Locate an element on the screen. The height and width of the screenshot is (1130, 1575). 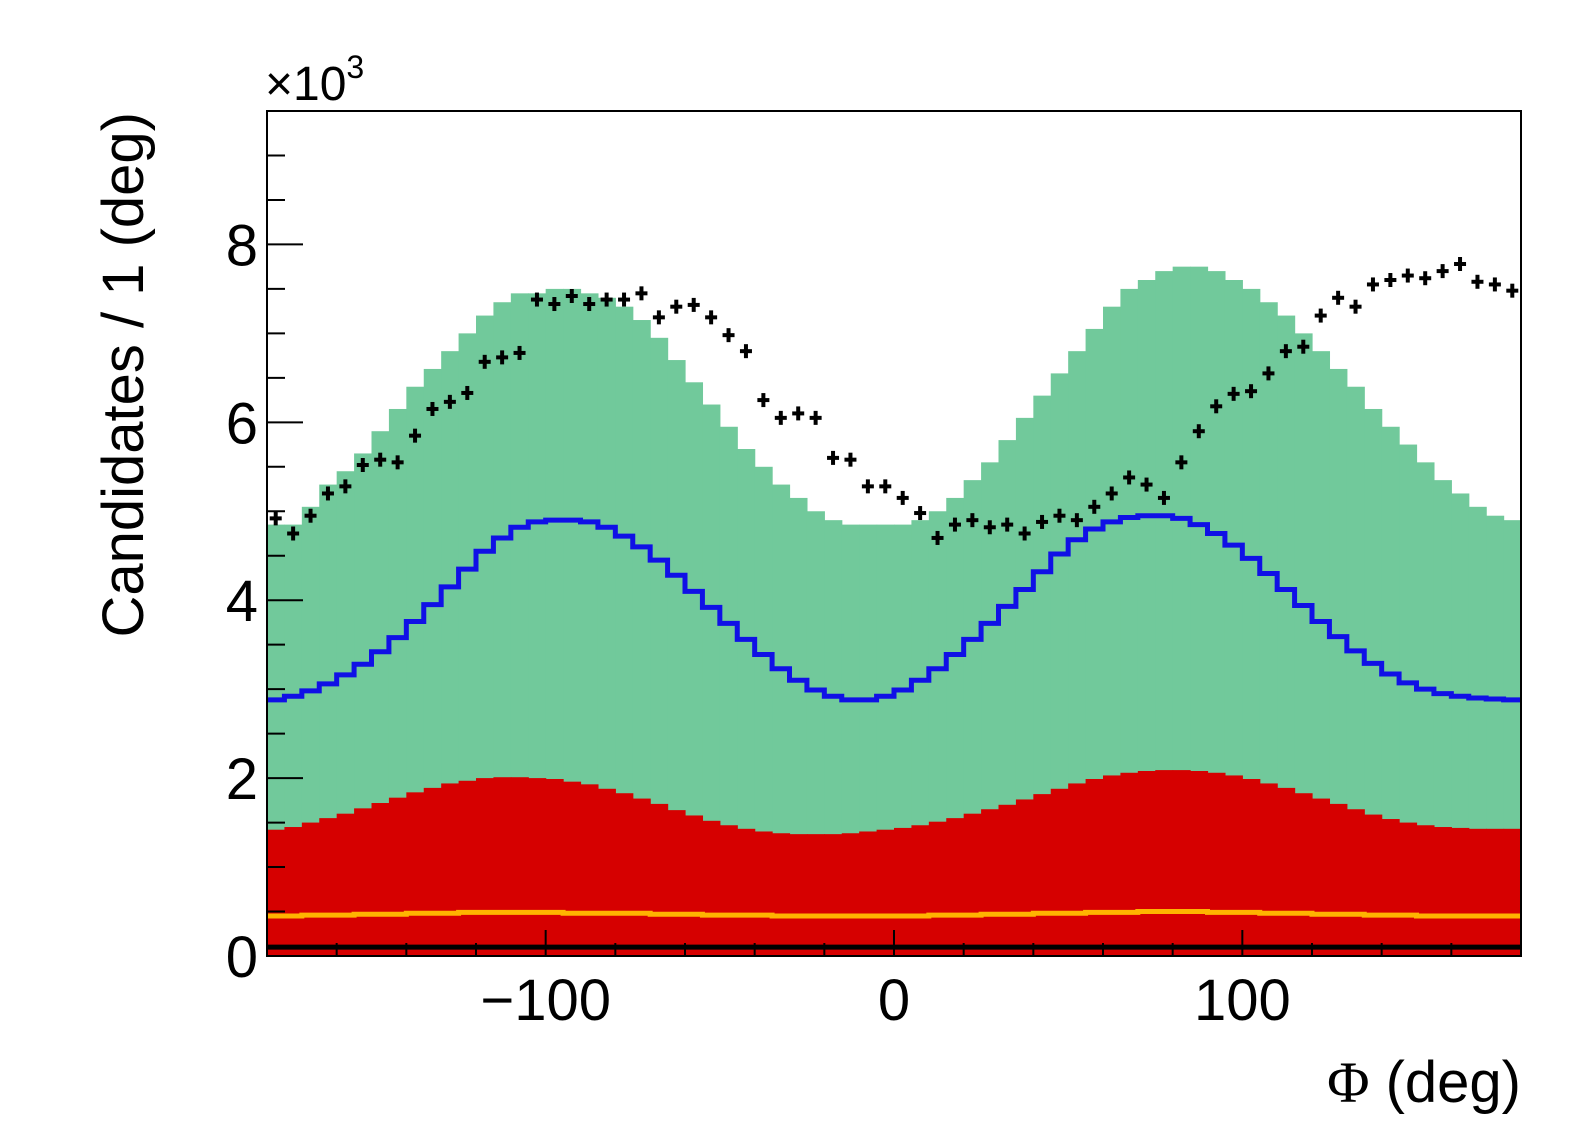
x-axis-ticks is located at coordinates (894, 943).